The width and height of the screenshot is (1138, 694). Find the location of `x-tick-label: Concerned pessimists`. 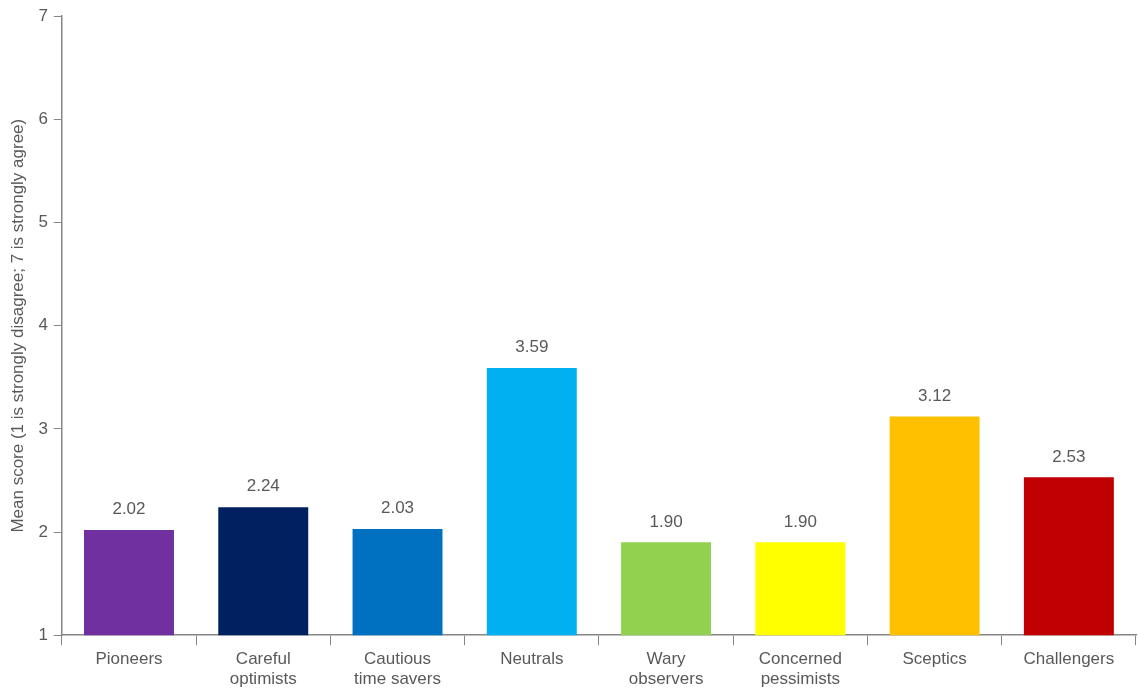

x-tick-label: Concerned pessimists is located at coordinates (800, 669).